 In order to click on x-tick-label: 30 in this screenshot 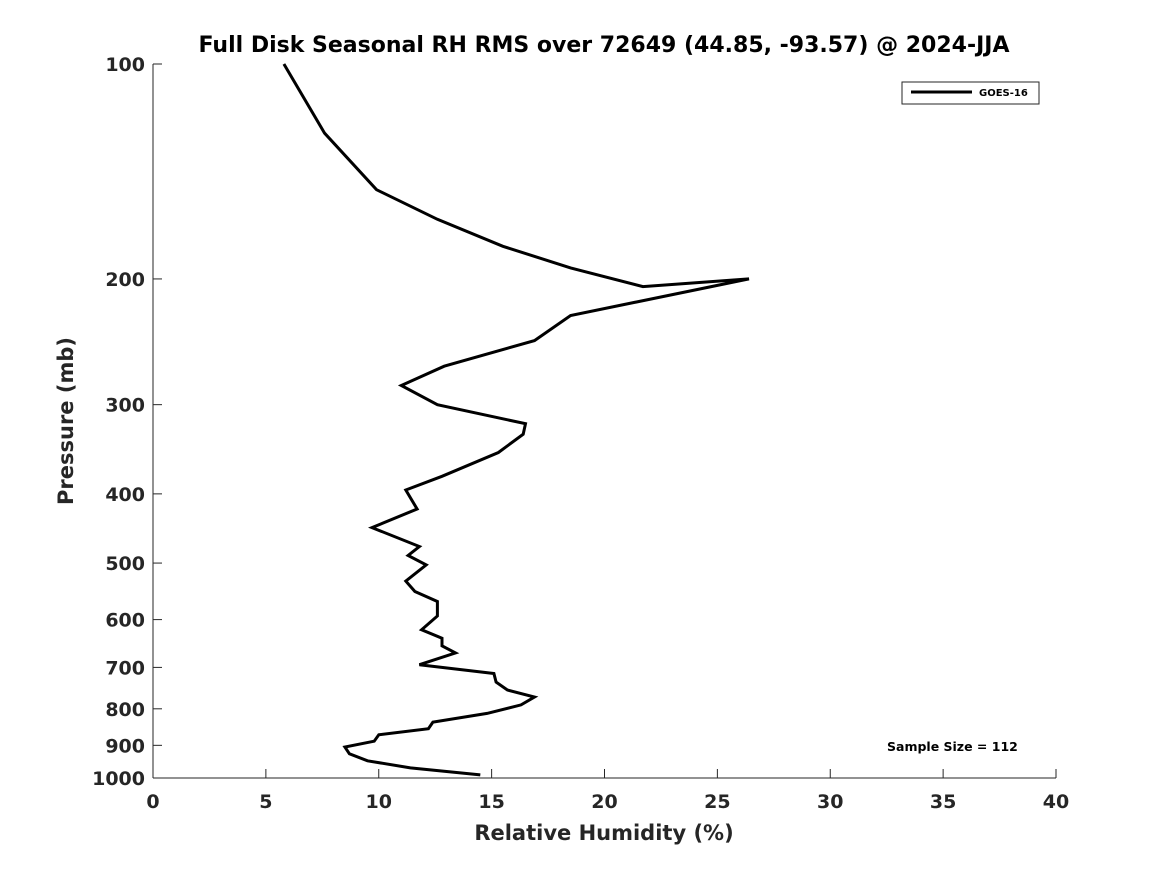, I will do `click(830, 802)`.